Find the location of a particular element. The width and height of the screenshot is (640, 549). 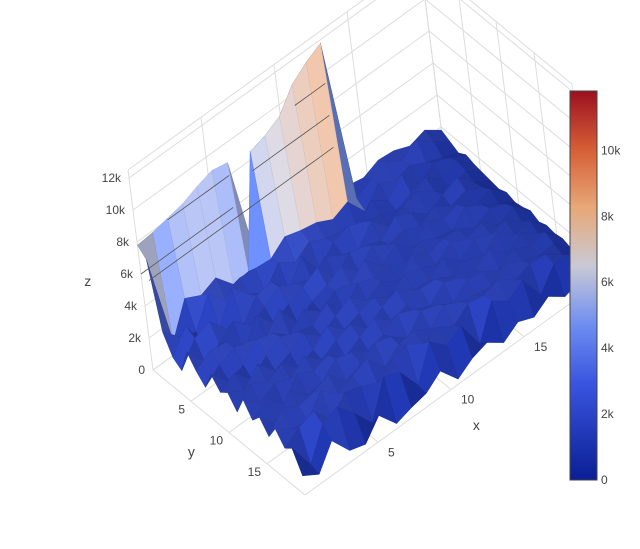

y-tick-label: 5 is located at coordinates (181, 409).